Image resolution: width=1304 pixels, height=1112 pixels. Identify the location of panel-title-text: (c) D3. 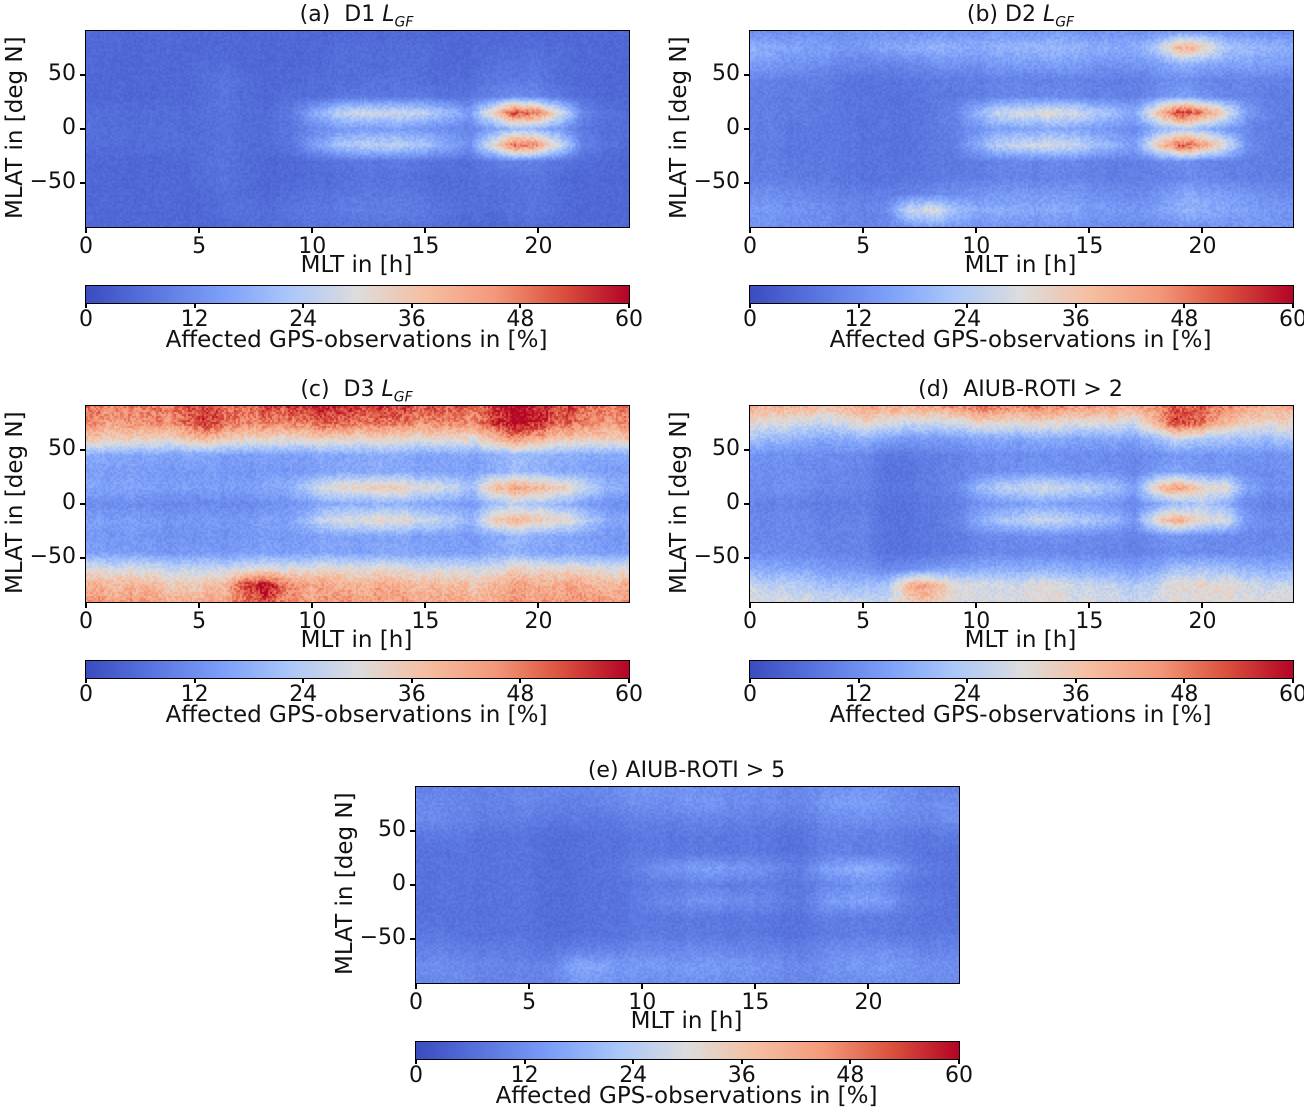
(341, 389).